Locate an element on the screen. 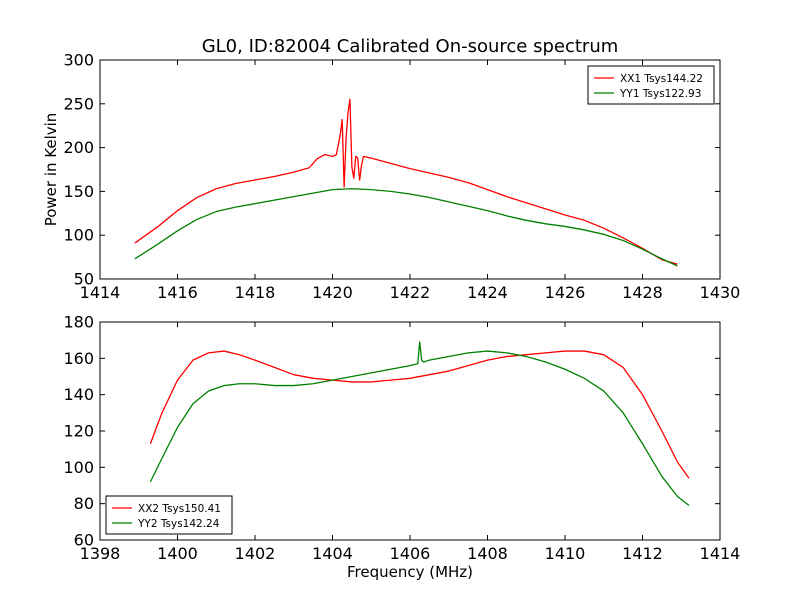 The height and width of the screenshot is (600, 800). x-tick-label: 1426 is located at coordinates (565, 292).